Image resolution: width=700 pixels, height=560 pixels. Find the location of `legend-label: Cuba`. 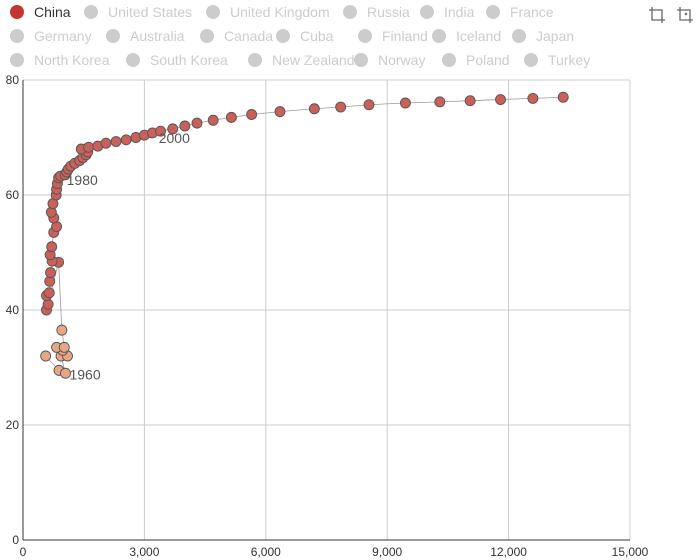

legend-label: Cuba is located at coordinates (317, 36).